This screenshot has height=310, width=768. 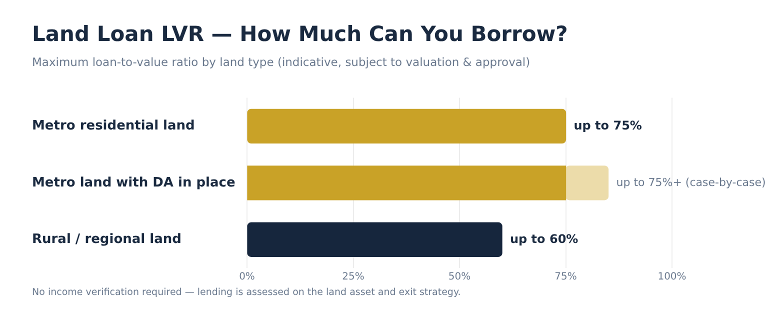 What do you see at coordinates (113, 126) in the screenshot?
I see `y-tick-label: Metro residential land` at bounding box center [113, 126].